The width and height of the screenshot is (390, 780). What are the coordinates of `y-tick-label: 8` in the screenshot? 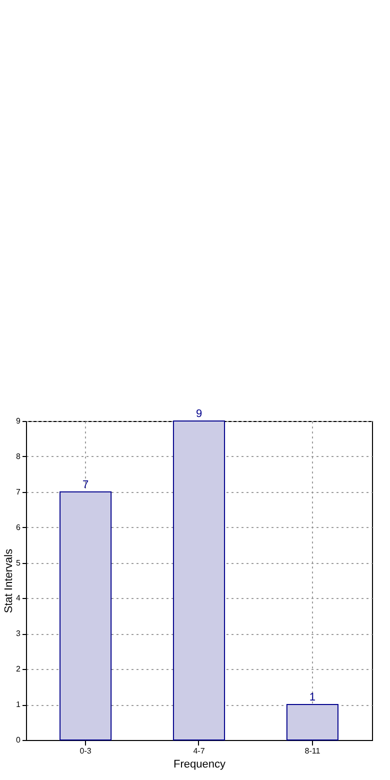 It's located at (19, 456).